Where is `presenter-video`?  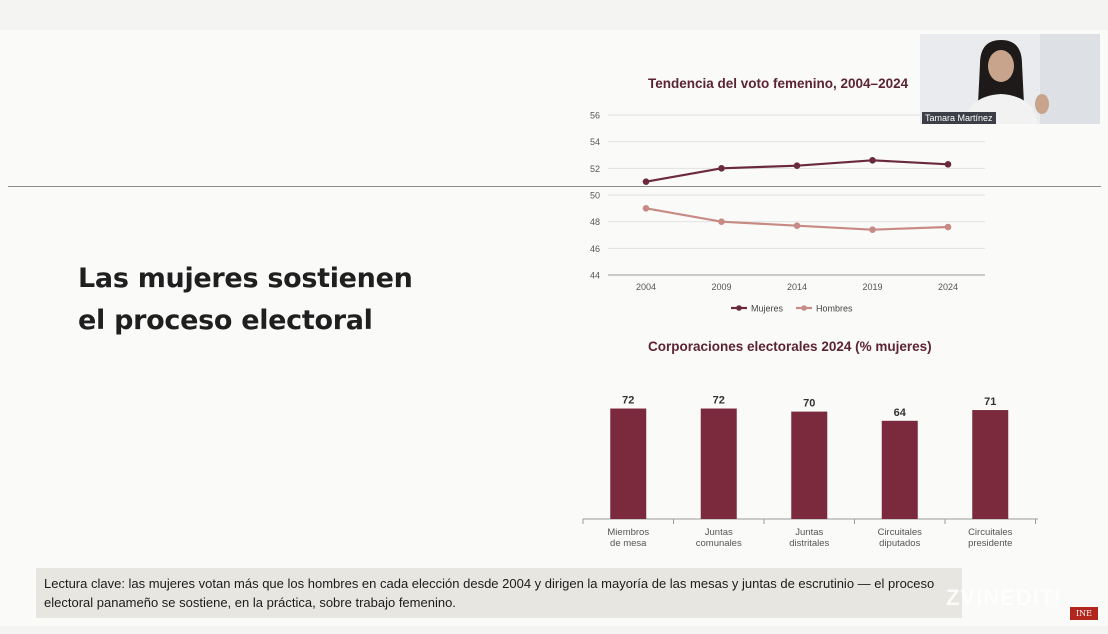 presenter-video is located at coordinates (1010, 79).